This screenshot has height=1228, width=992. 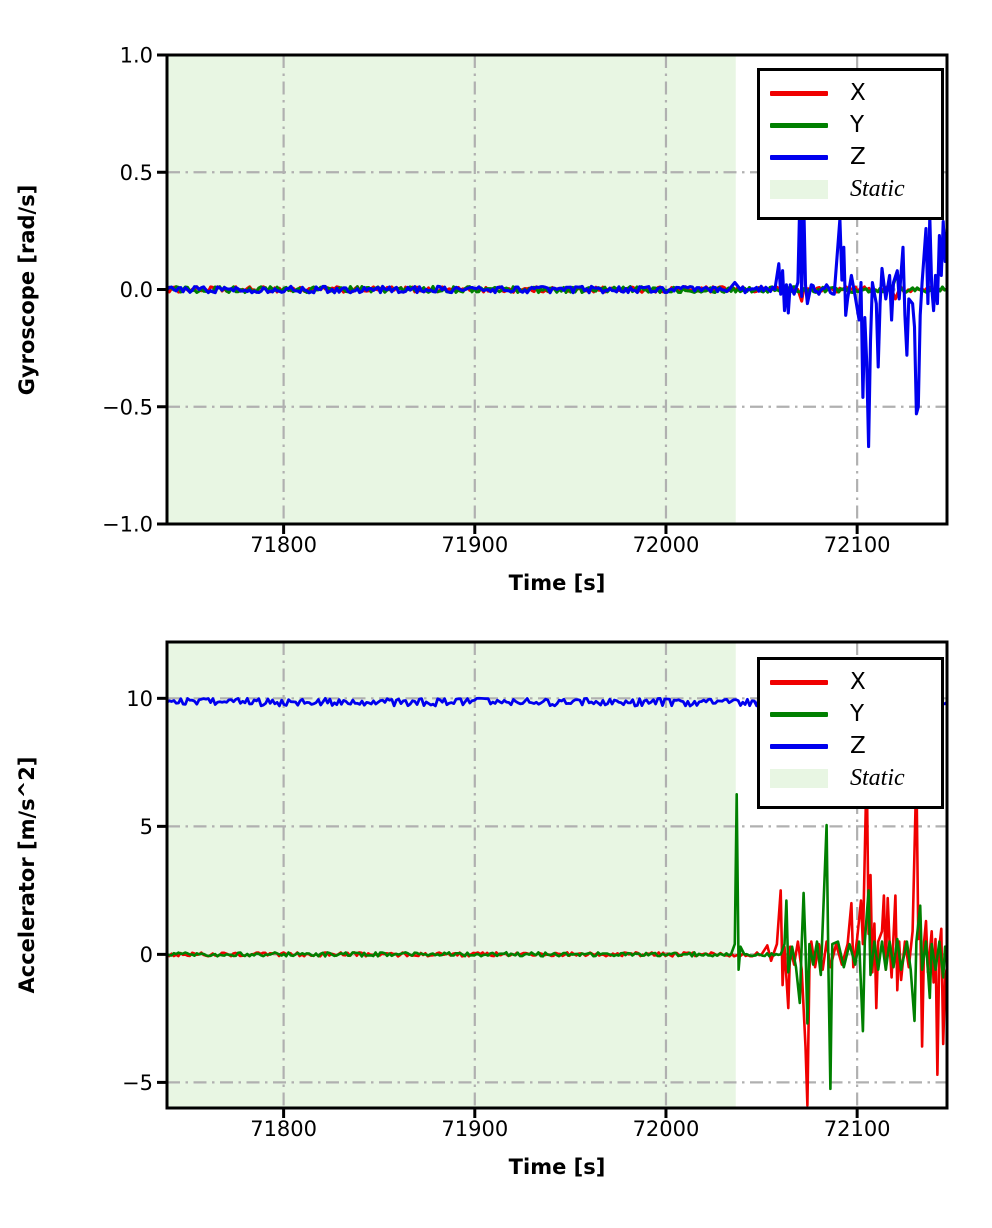 What do you see at coordinates (27, 875) in the screenshot?
I see `accelerator-y-axis-label: Accelerator [m/s^2]` at bounding box center [27, 875].